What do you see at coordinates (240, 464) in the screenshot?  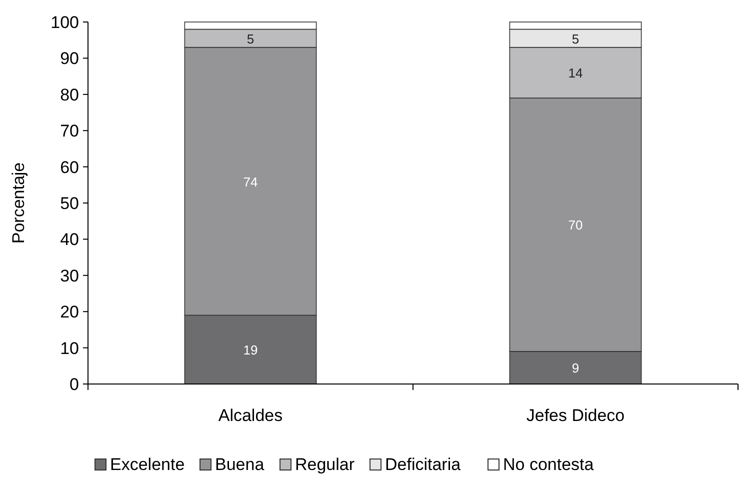 I see `legend-label: Buena` at bounding box center [240, 464].